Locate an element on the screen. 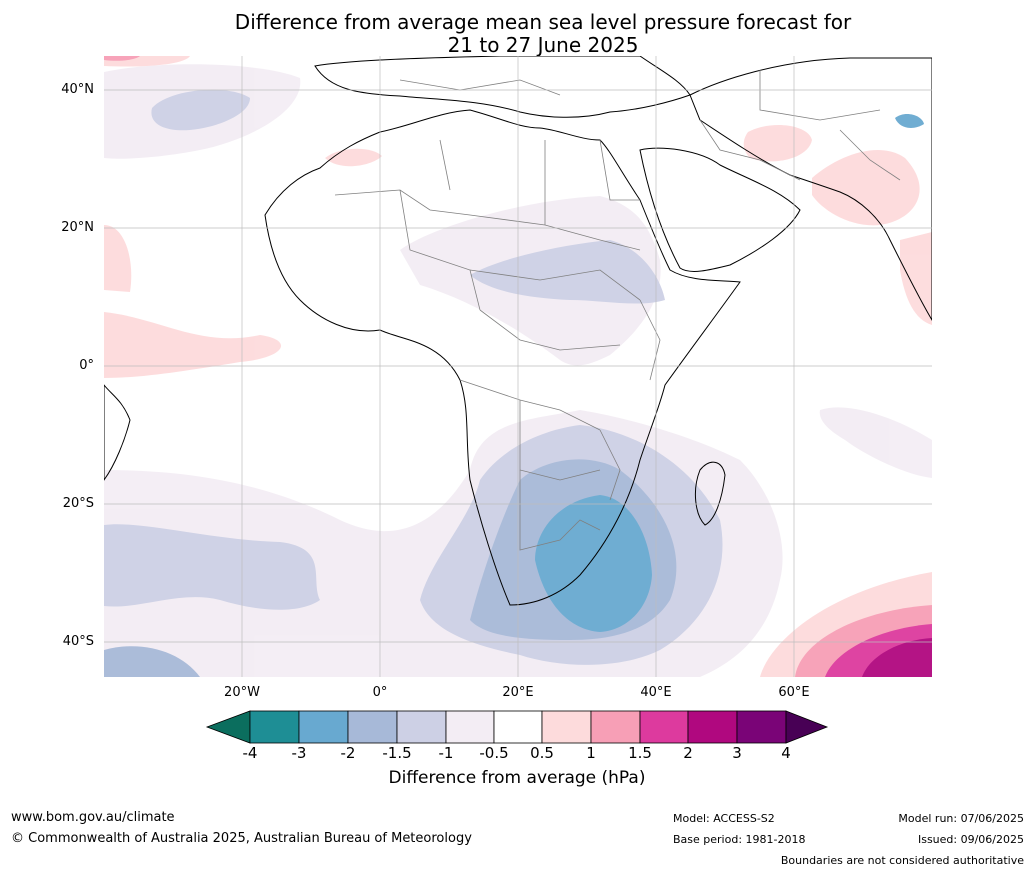 This screenshot has height=873, width=1035. anomaly-india-positive is located at coordinates (866, 188).